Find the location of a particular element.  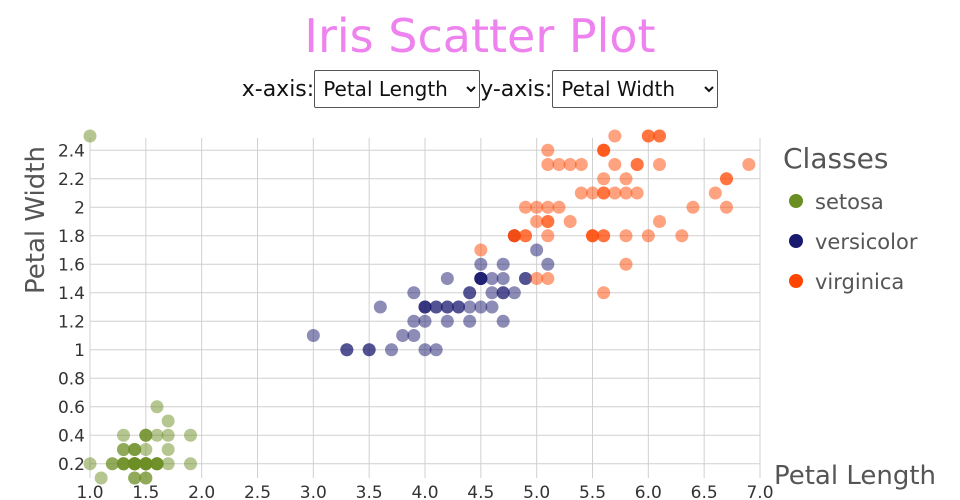

y-tick-label: 0.4 is located at coordinates (71, 436).